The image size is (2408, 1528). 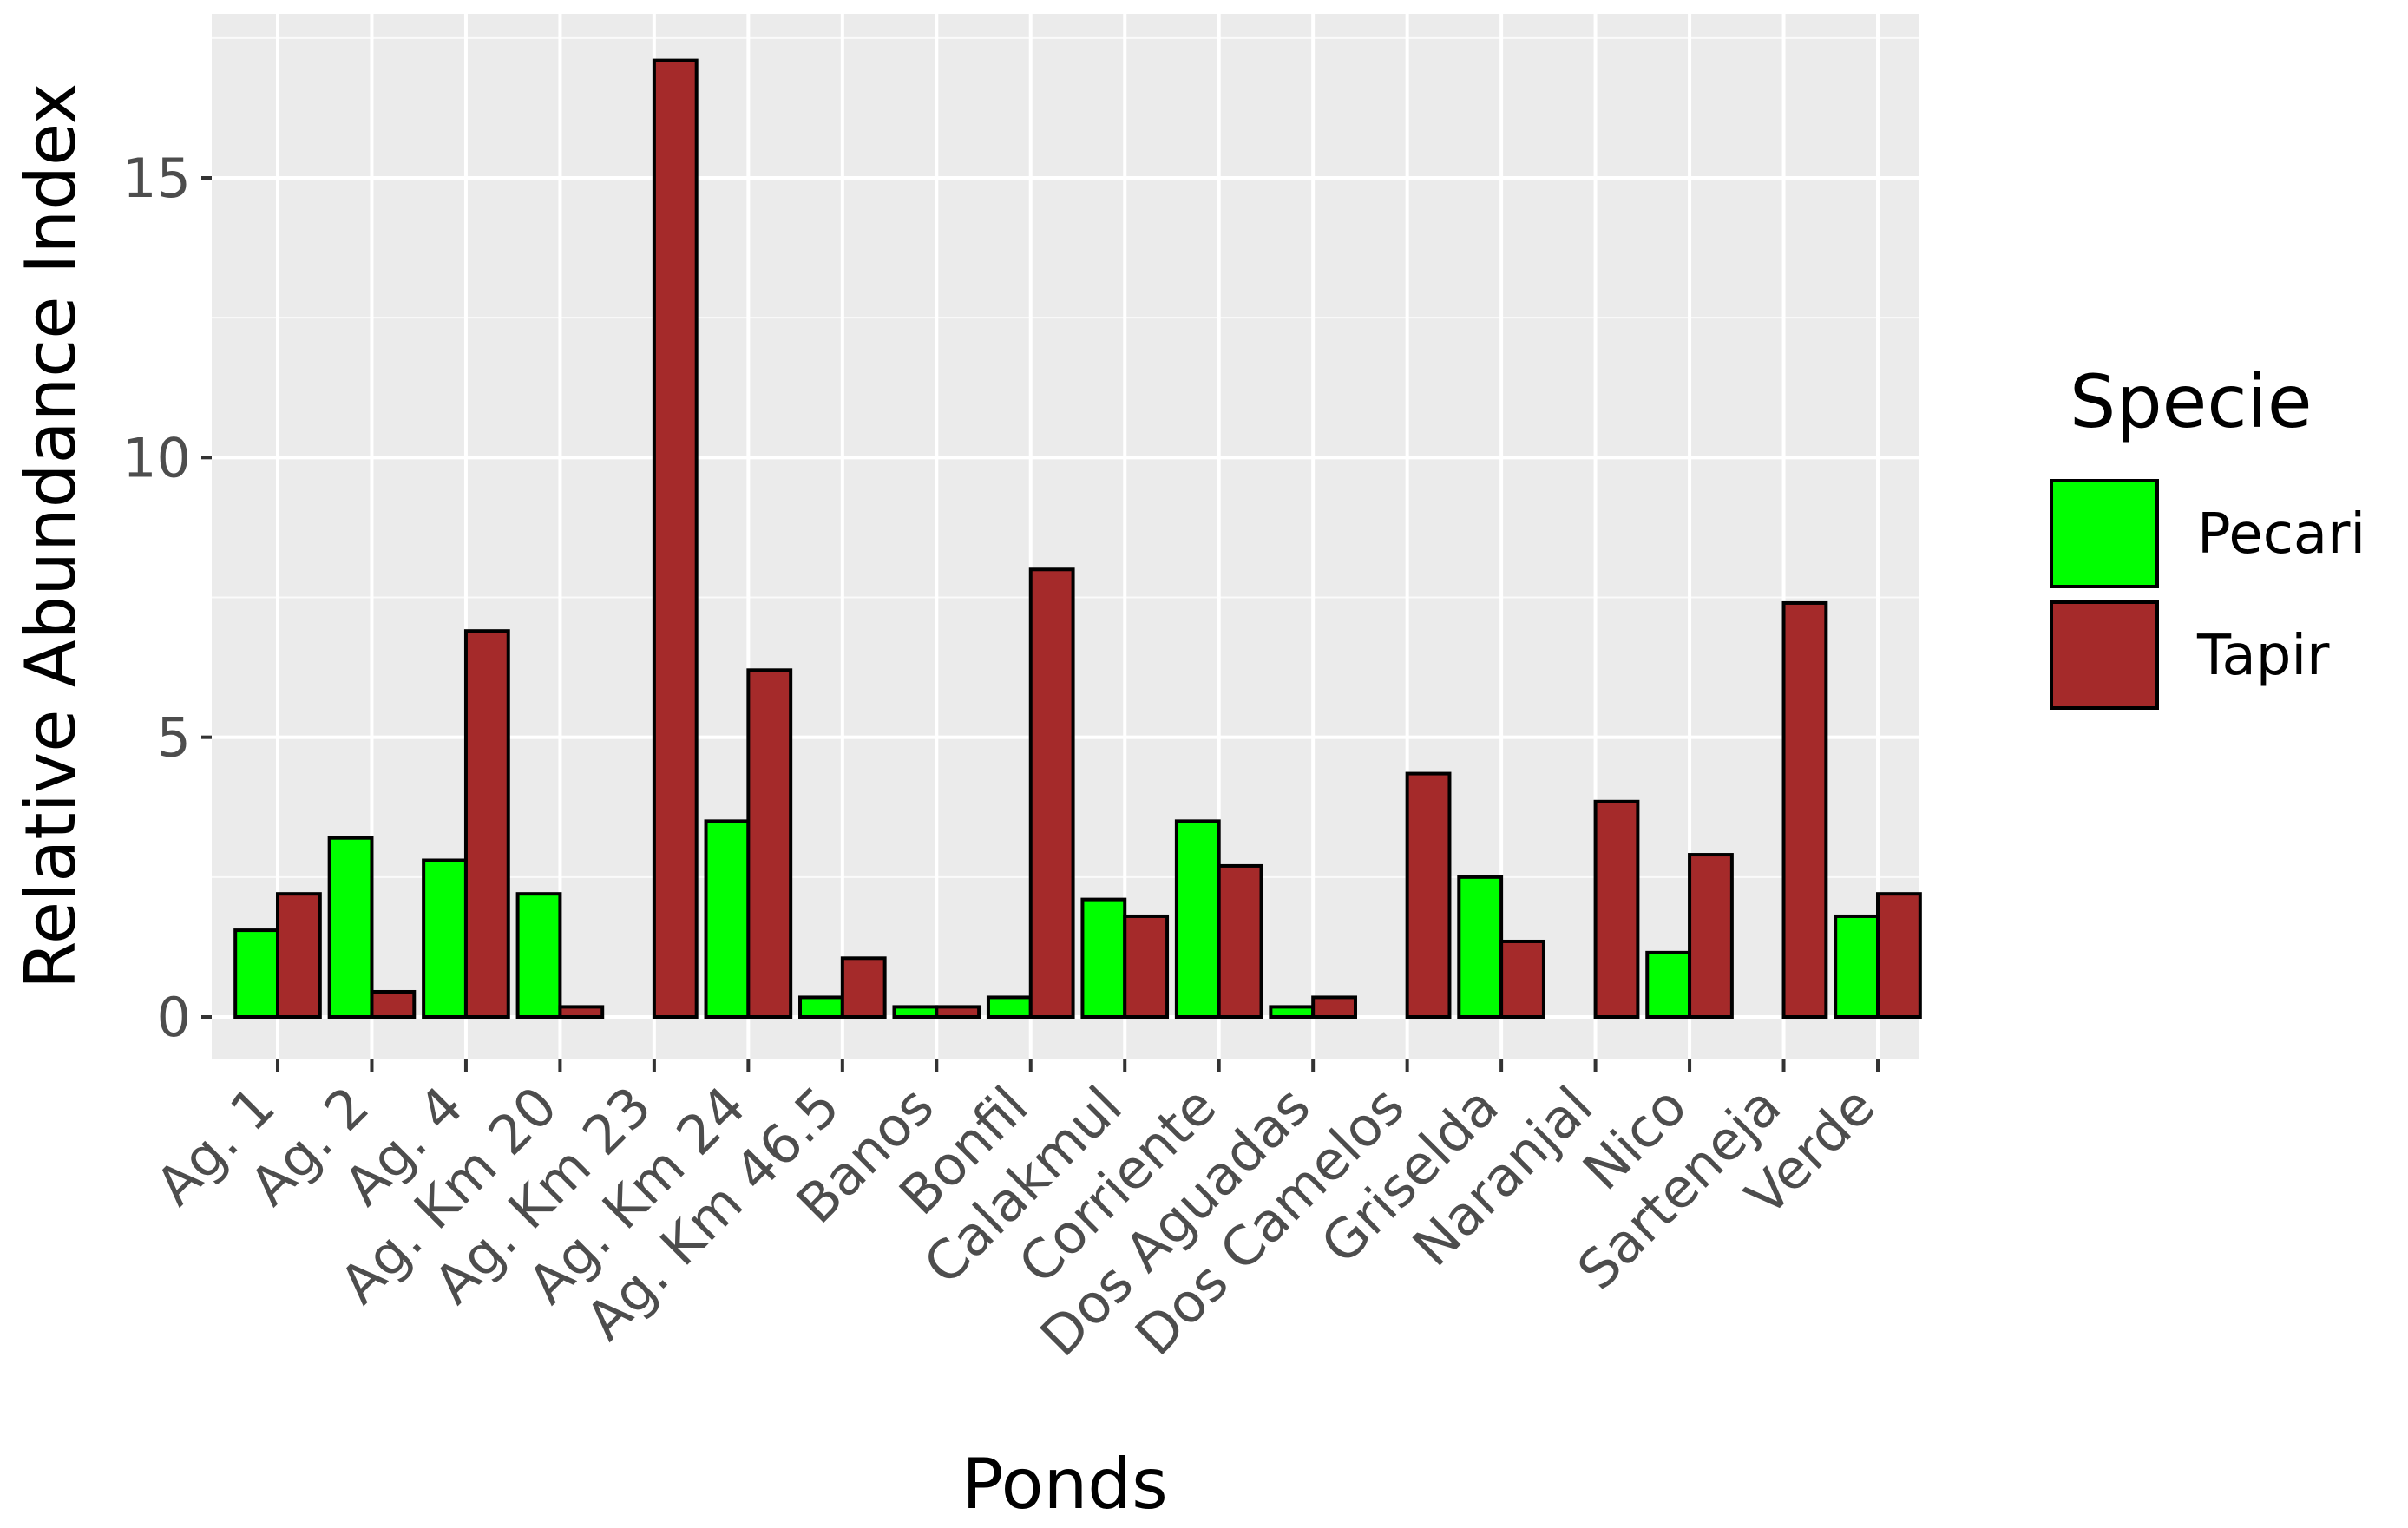 I want to click on y-tick-label: 0, so click(x=174, y=1017).